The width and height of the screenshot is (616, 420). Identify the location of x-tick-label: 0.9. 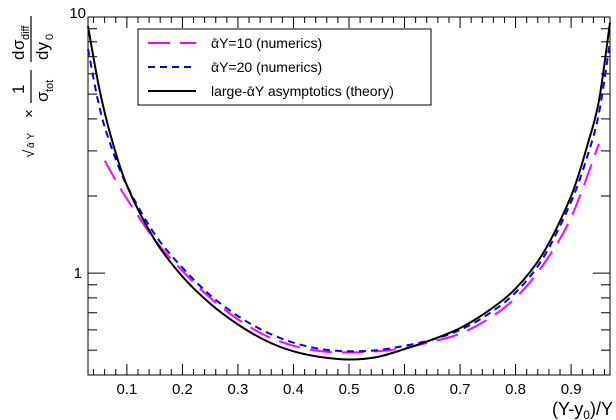
(571, 389).